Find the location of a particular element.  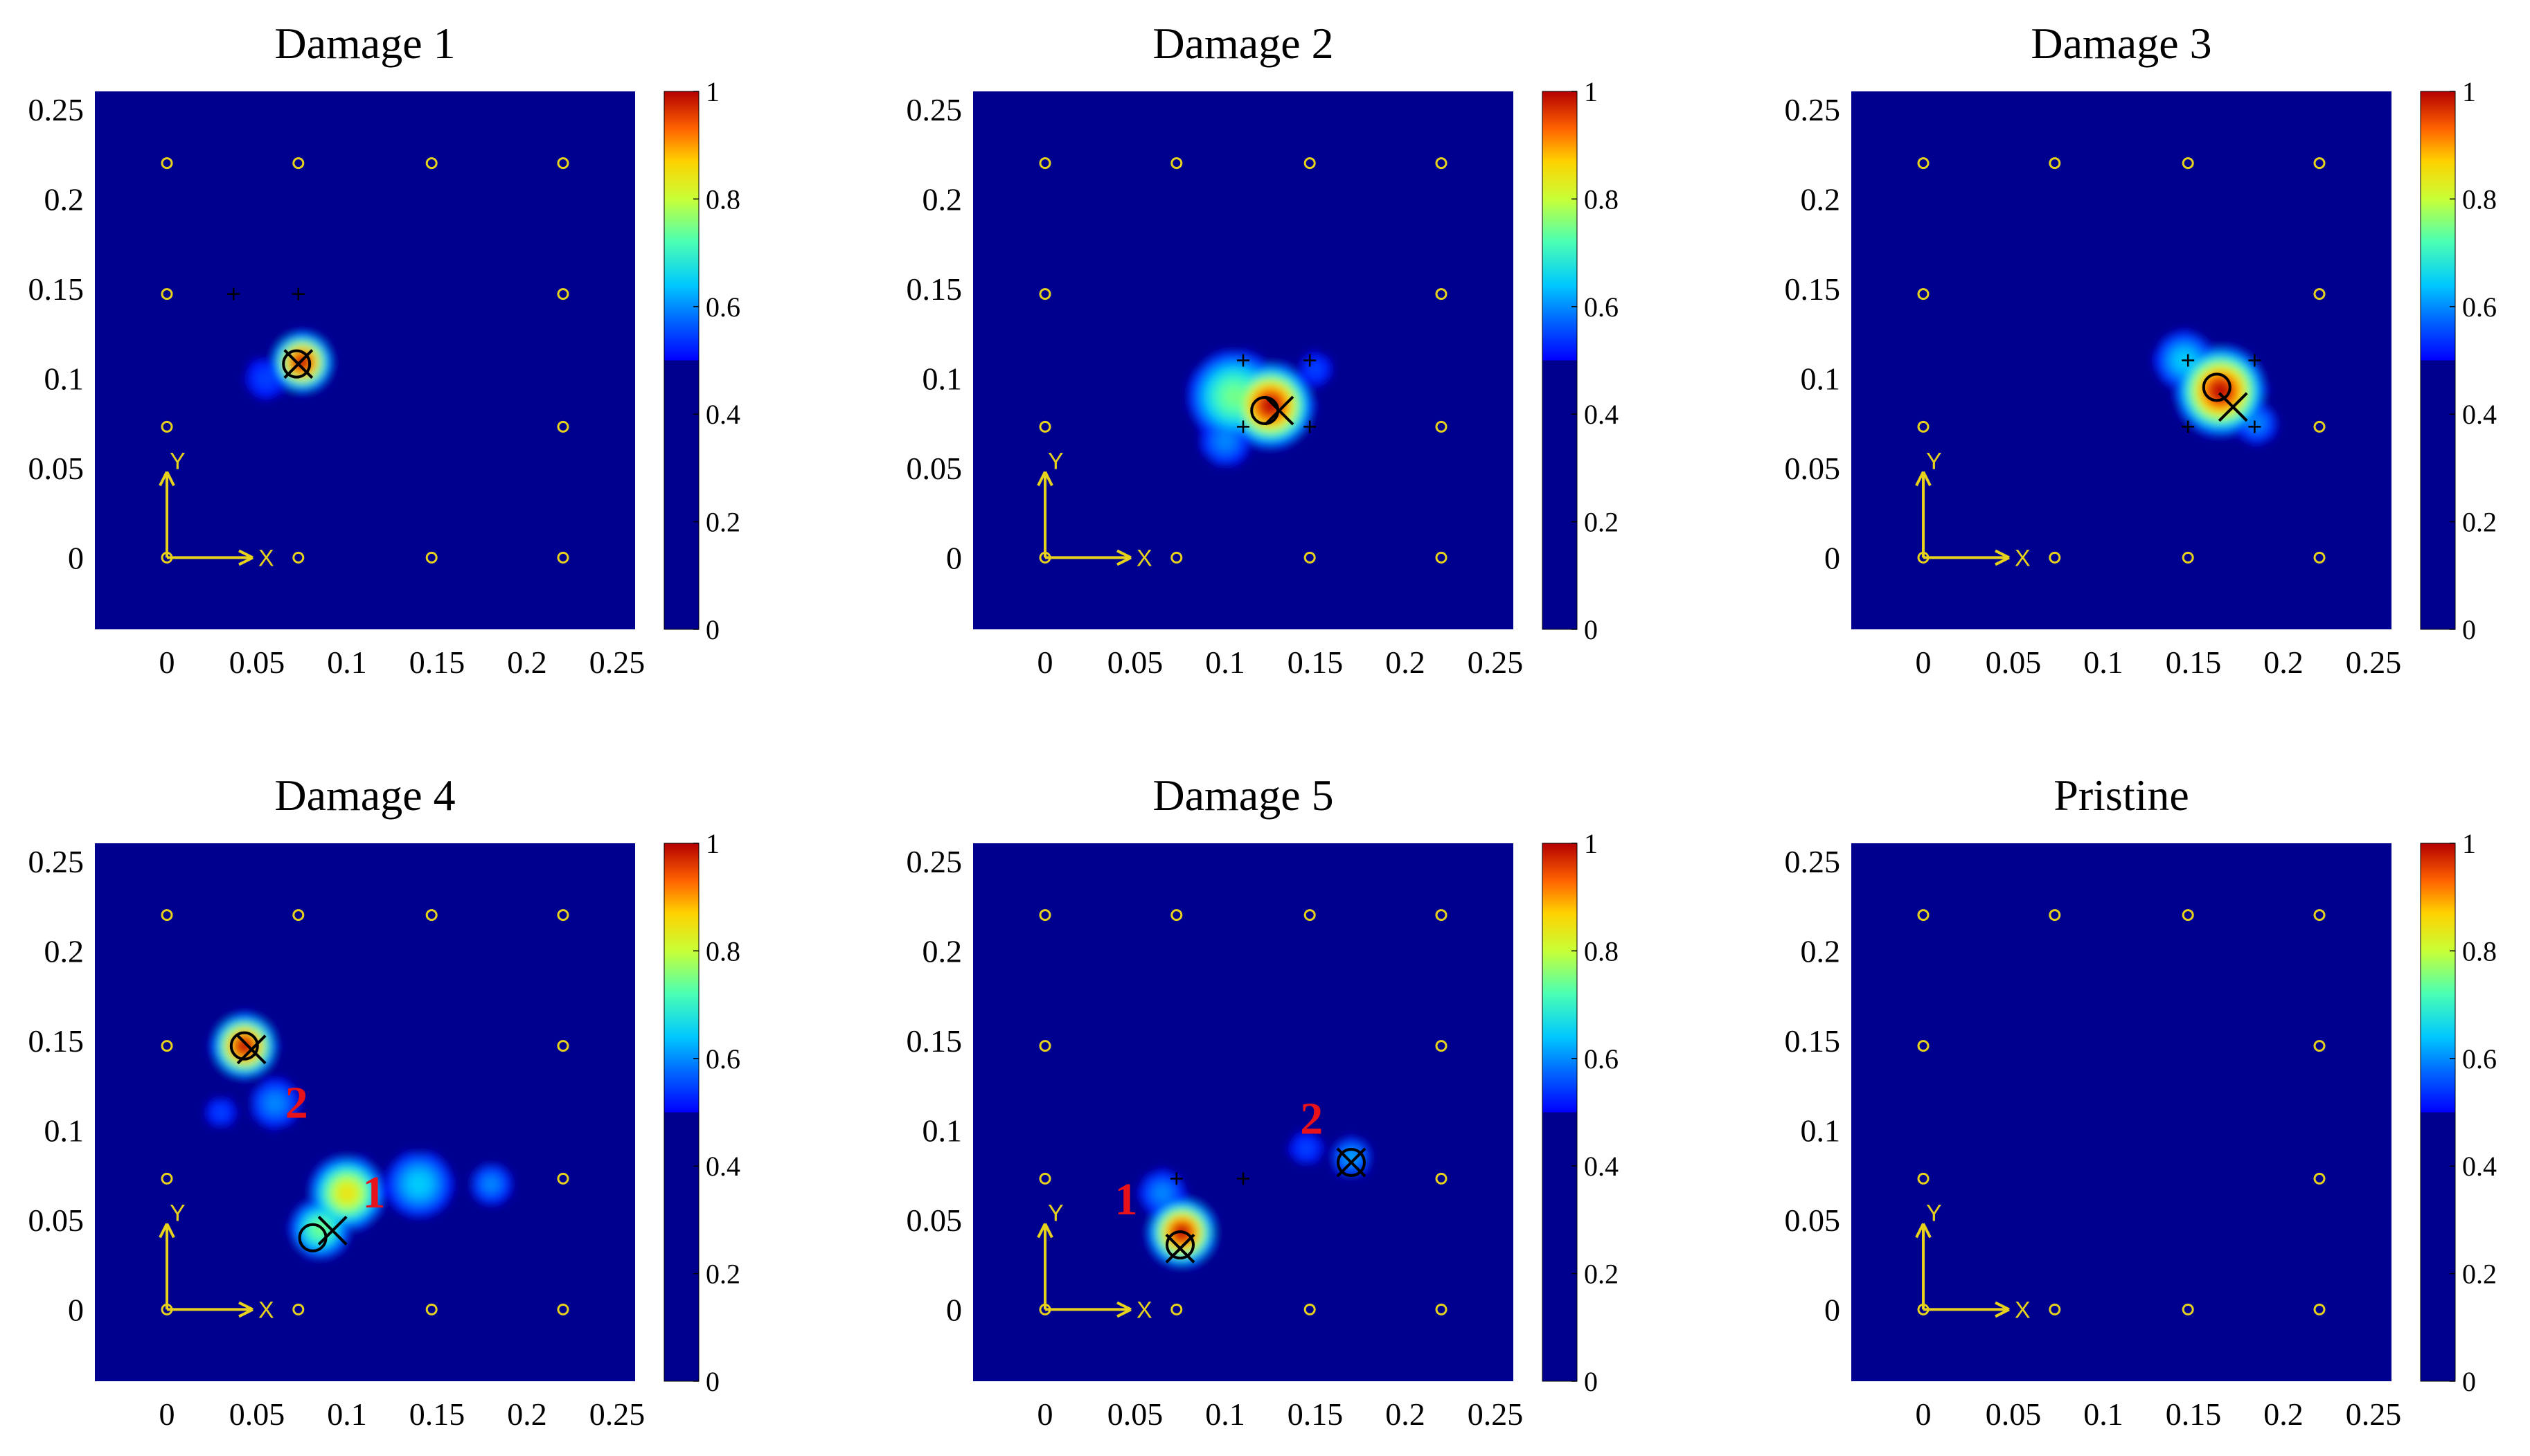

panel-title: Pristine is located at coordinates (2121, 796).